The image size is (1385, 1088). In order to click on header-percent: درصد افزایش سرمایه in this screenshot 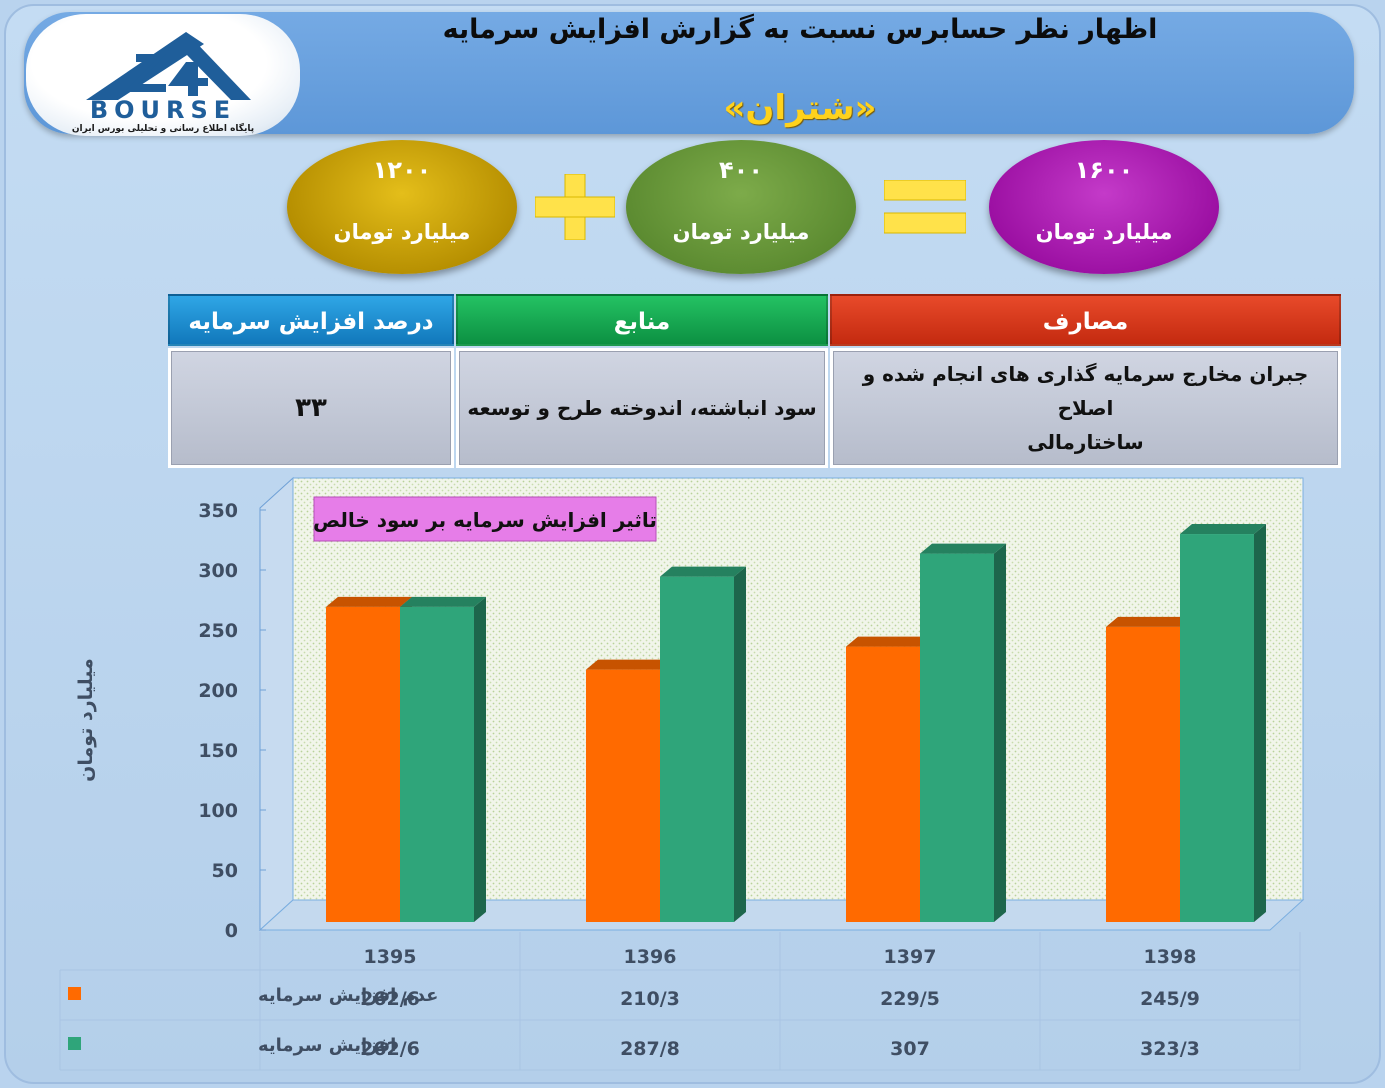, I will do `click(311, 320)`.